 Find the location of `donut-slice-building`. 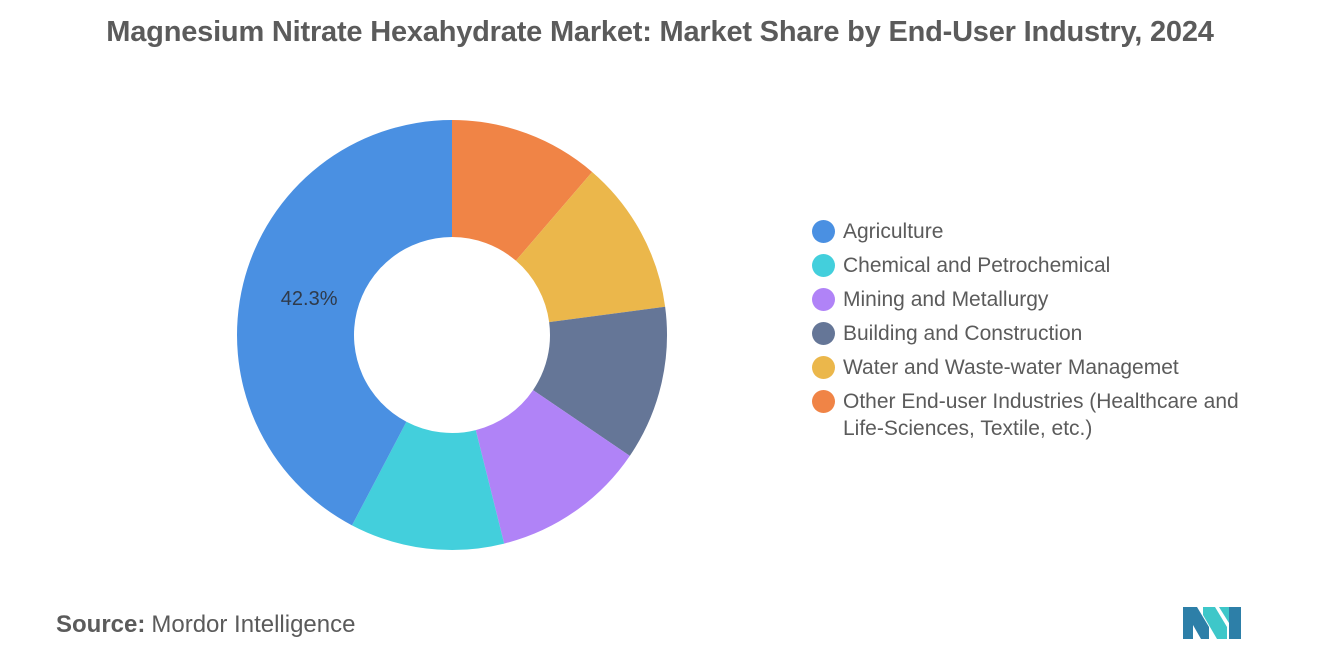

donut-slice-building is located at coordinates (600, 381).